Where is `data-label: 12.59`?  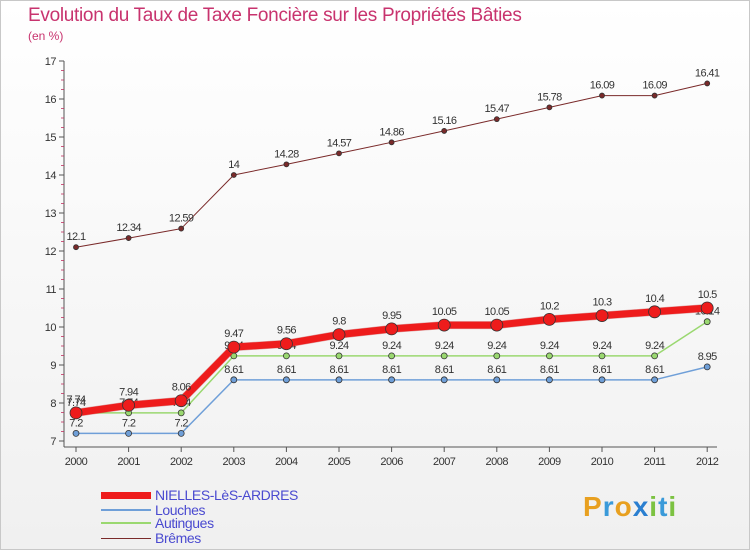
data-label: 12.59 is located at coordinates (181, 219).